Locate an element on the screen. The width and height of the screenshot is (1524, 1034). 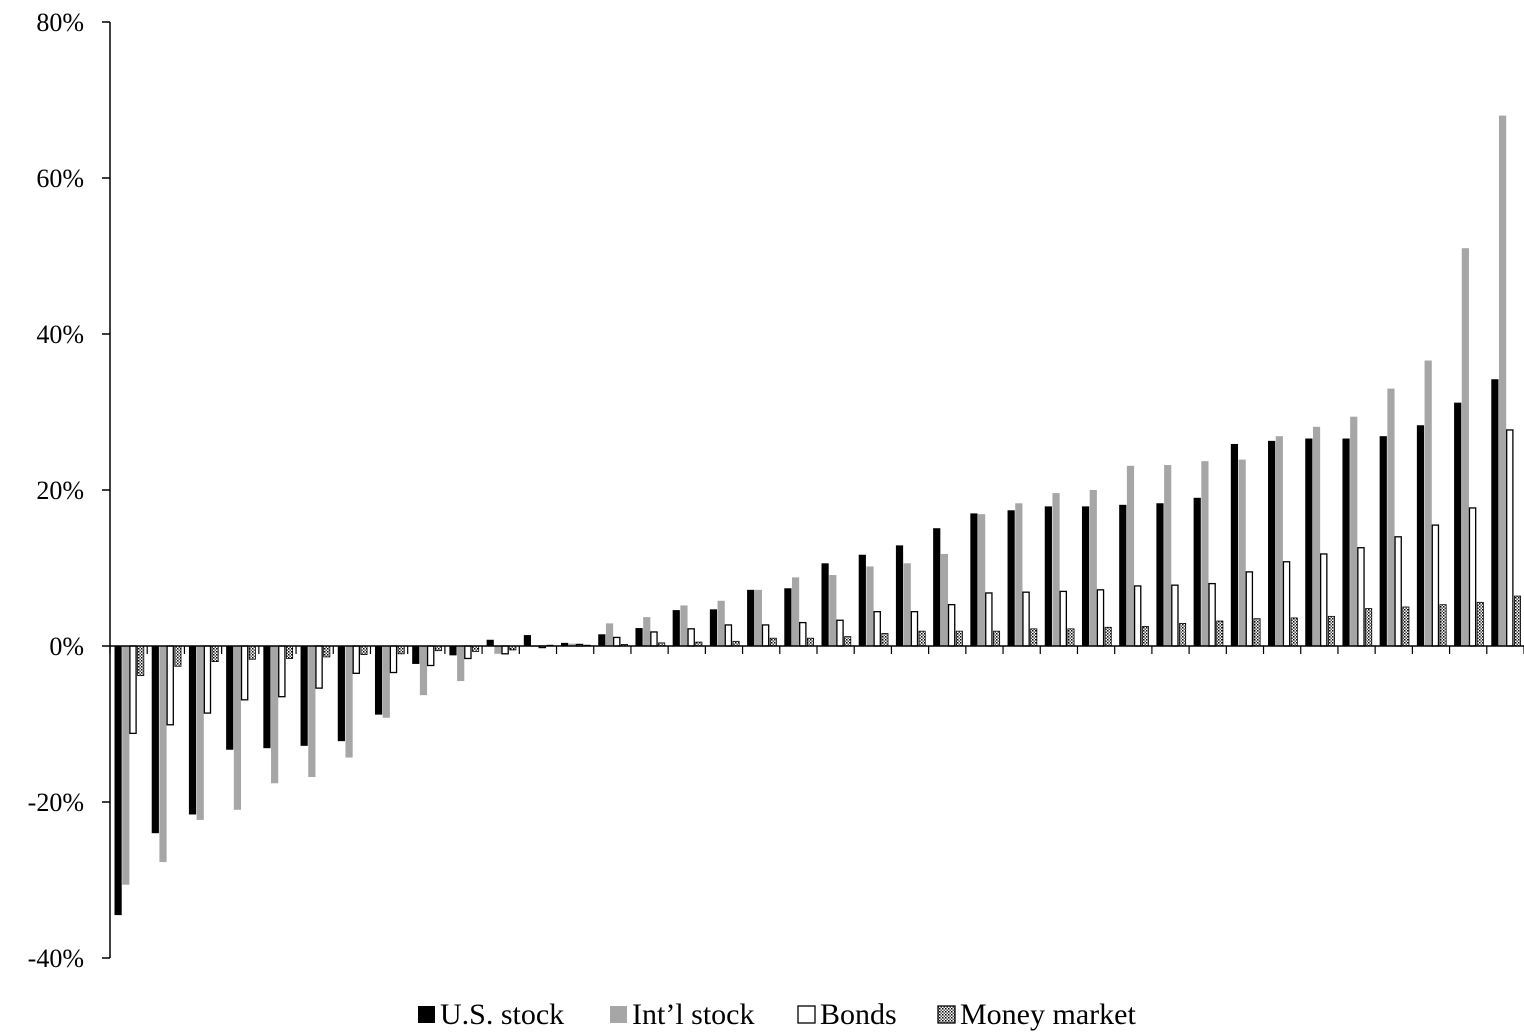
y-tick-label: 0% is located at coordinates (66, 646).